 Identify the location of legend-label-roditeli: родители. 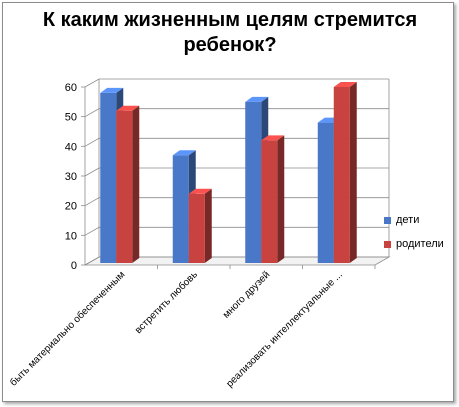
(420, 244).